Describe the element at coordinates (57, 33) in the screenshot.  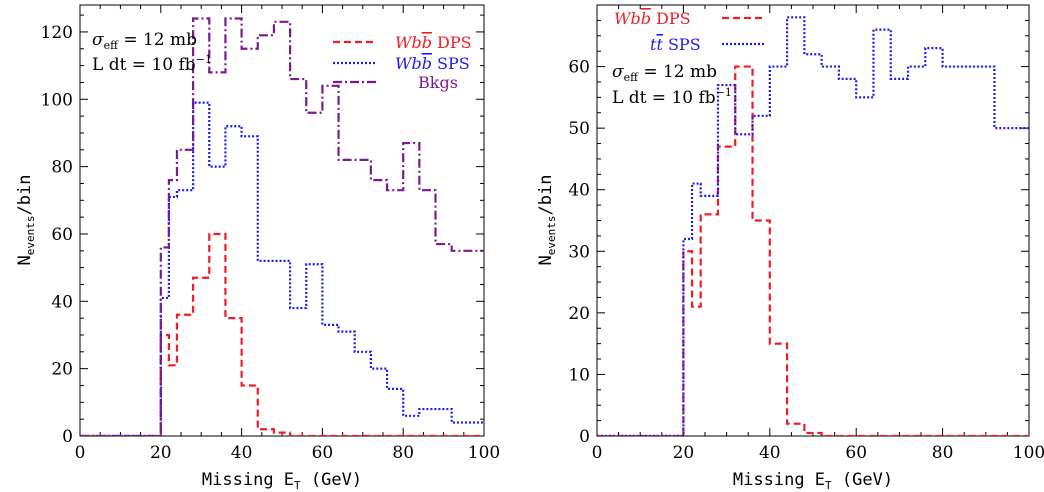
I see `y-tick-label: 120` at that location.